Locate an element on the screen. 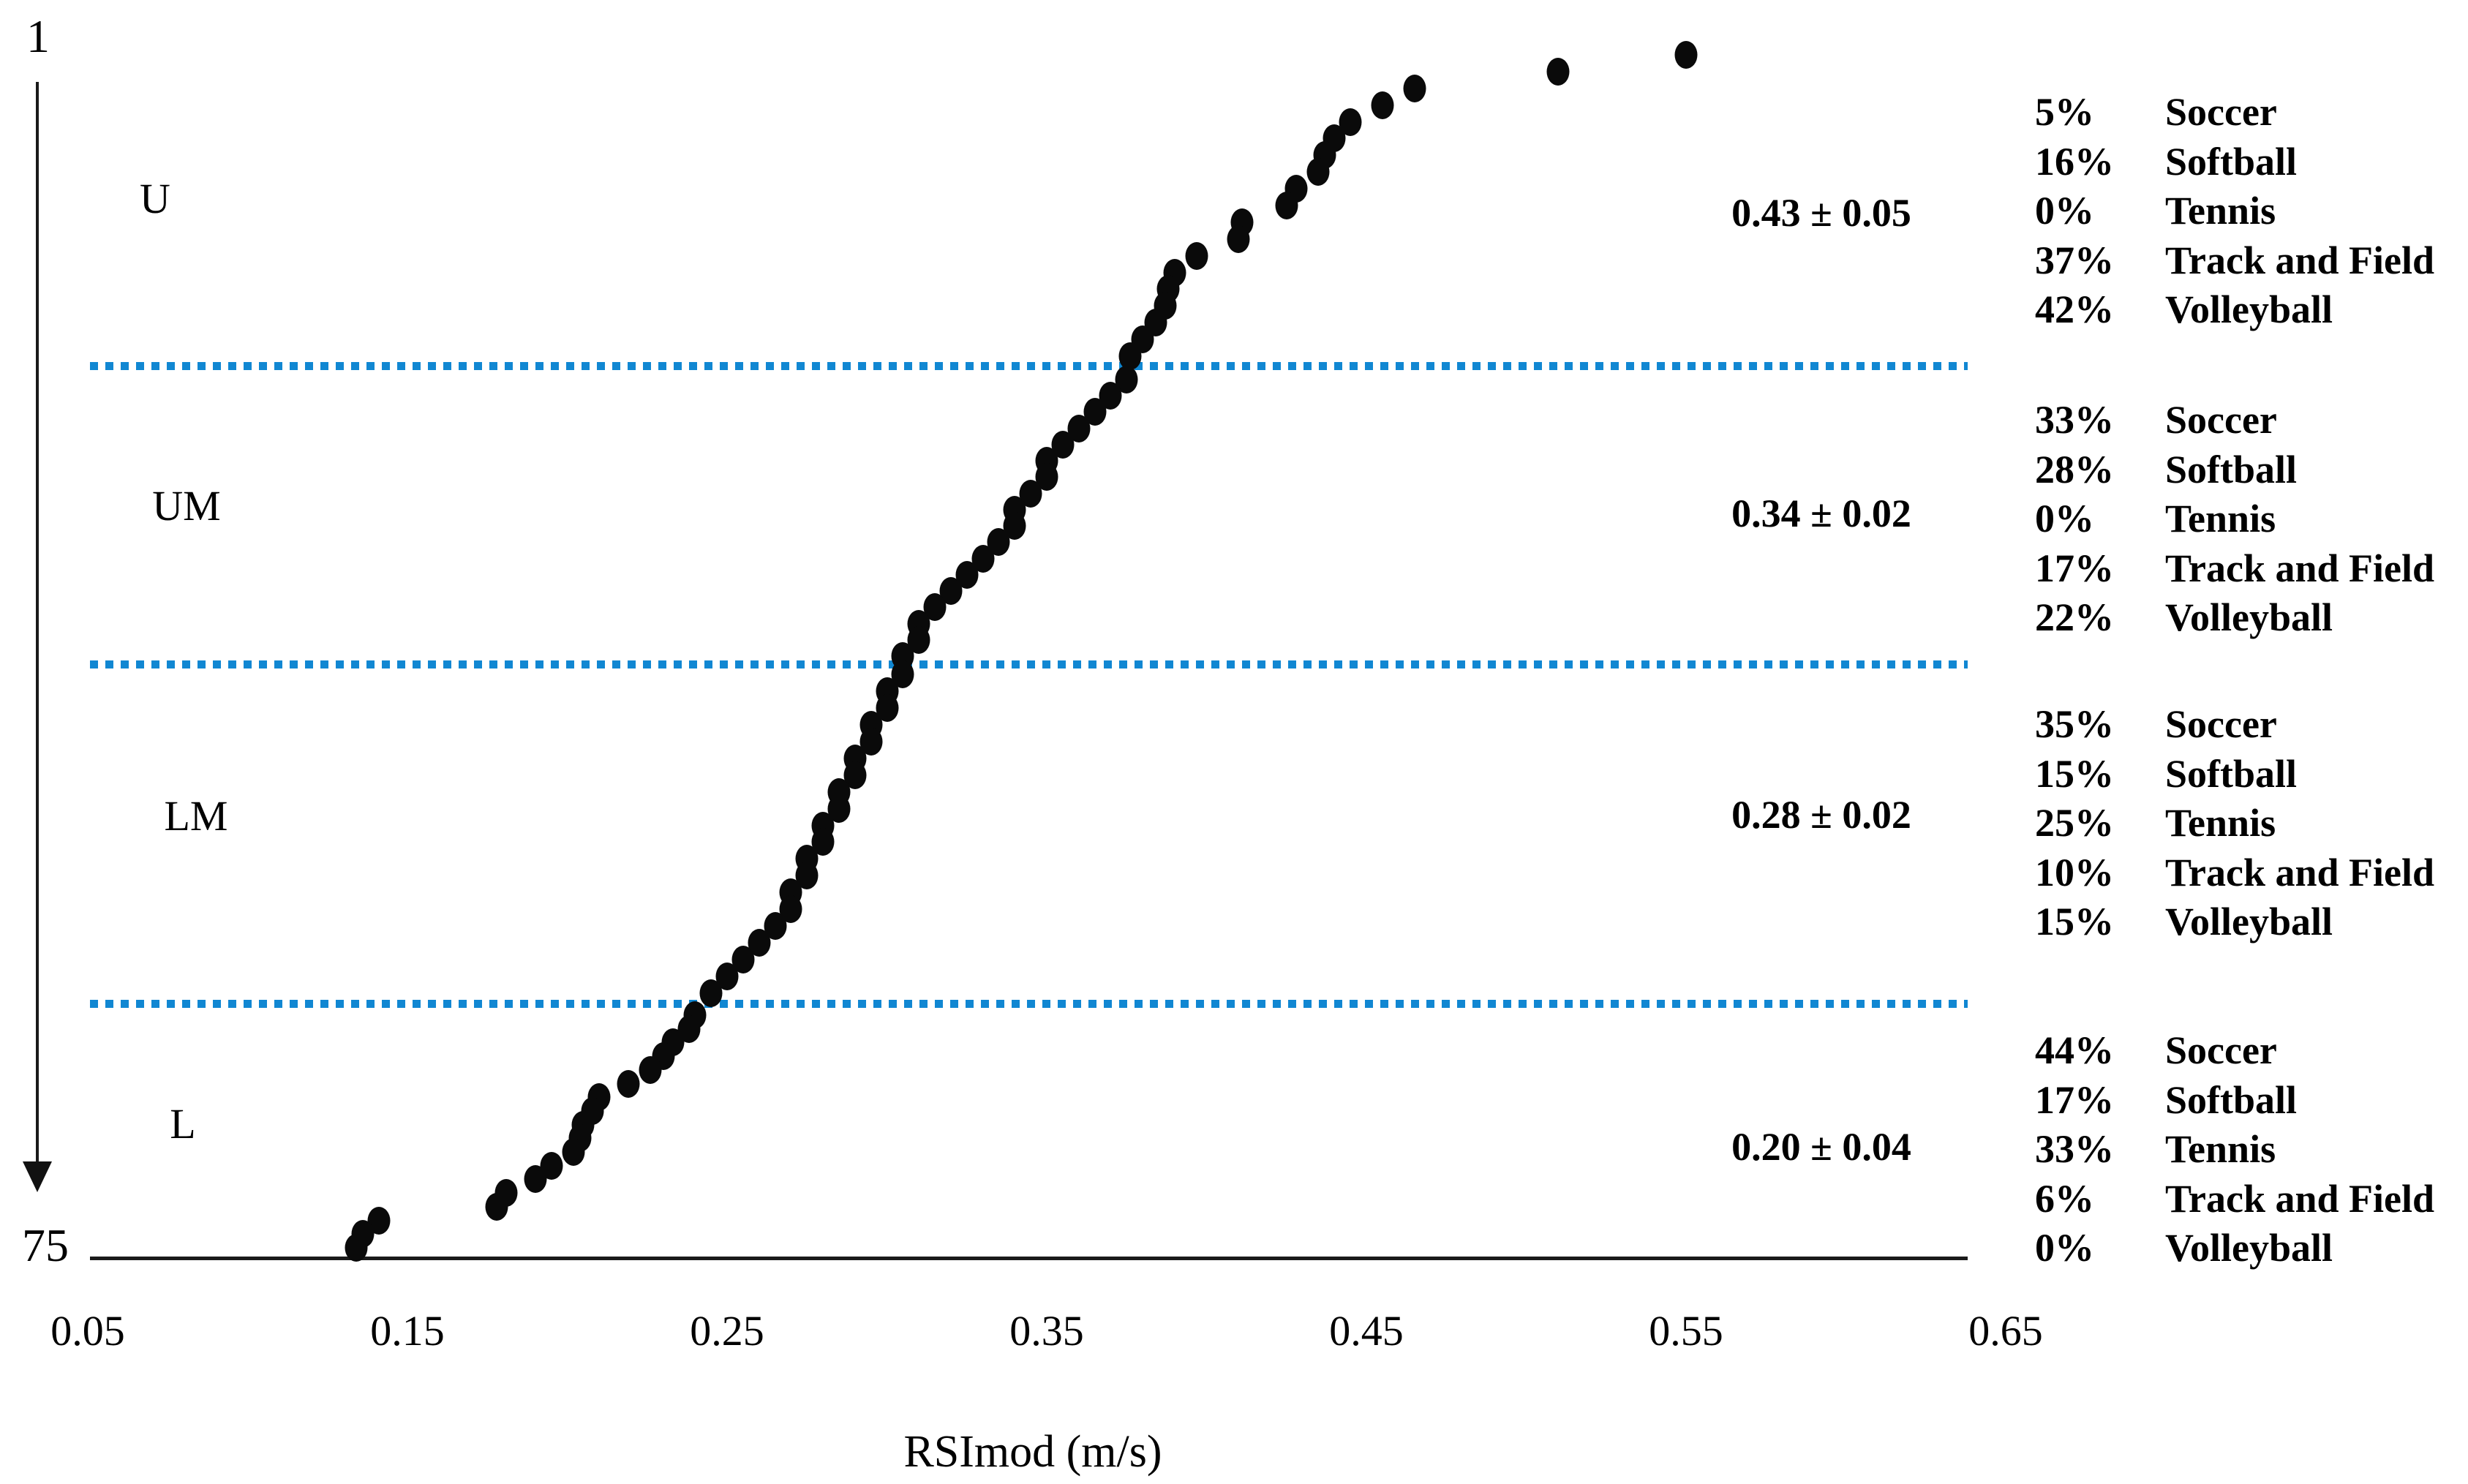  legend-sport-u-track-and-field: Track and Field is located at coordinates (2300, 260).